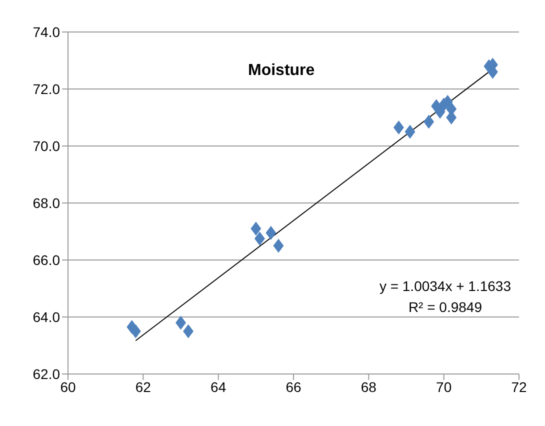 The image size is (545, 426). I want to click on annotation: y = 1.0034x + 1.1633, so click(445, 286).